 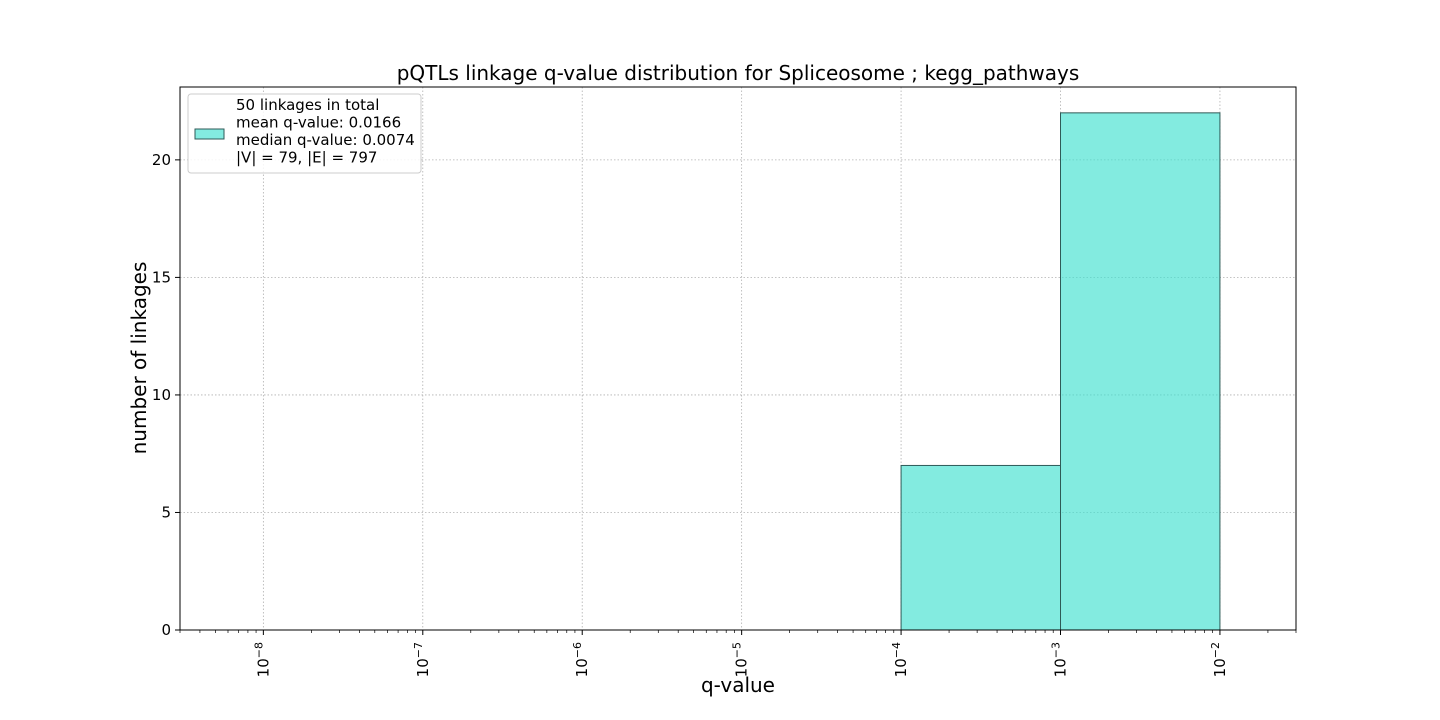 I want to click on x-tick-label: 10−6, so click(x=581, y=659).